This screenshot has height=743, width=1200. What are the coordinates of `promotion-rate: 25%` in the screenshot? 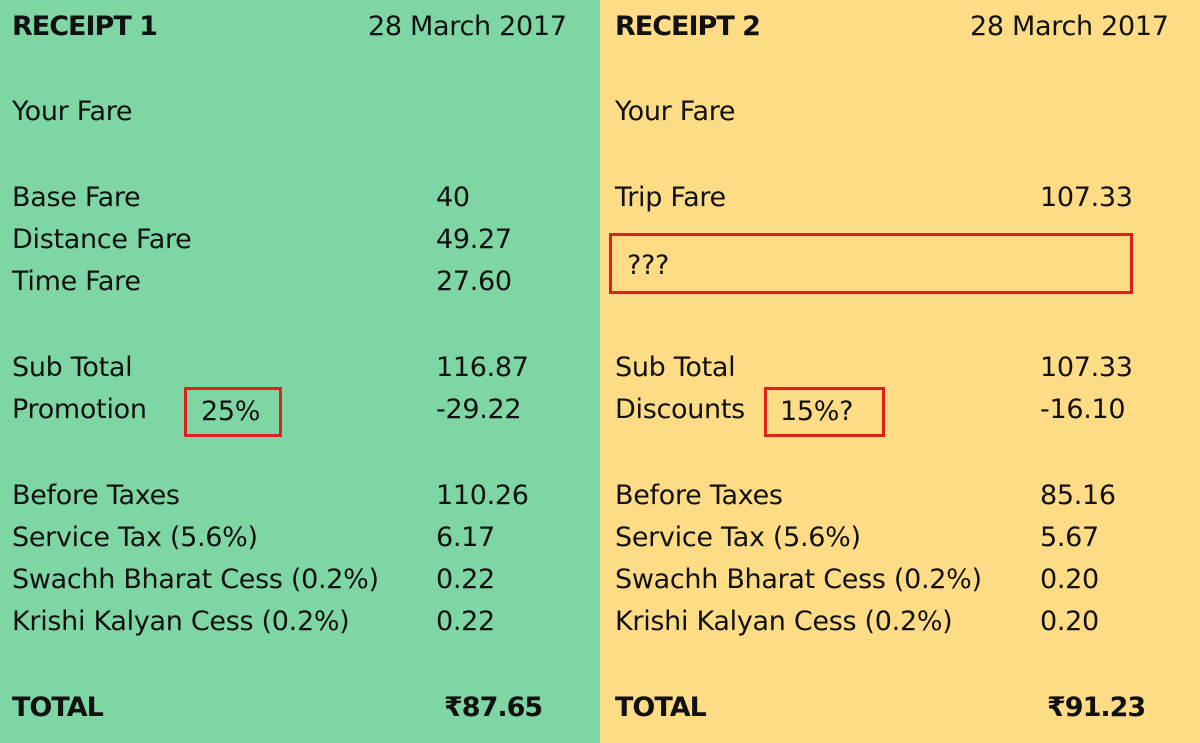 It's located at (231, 411).